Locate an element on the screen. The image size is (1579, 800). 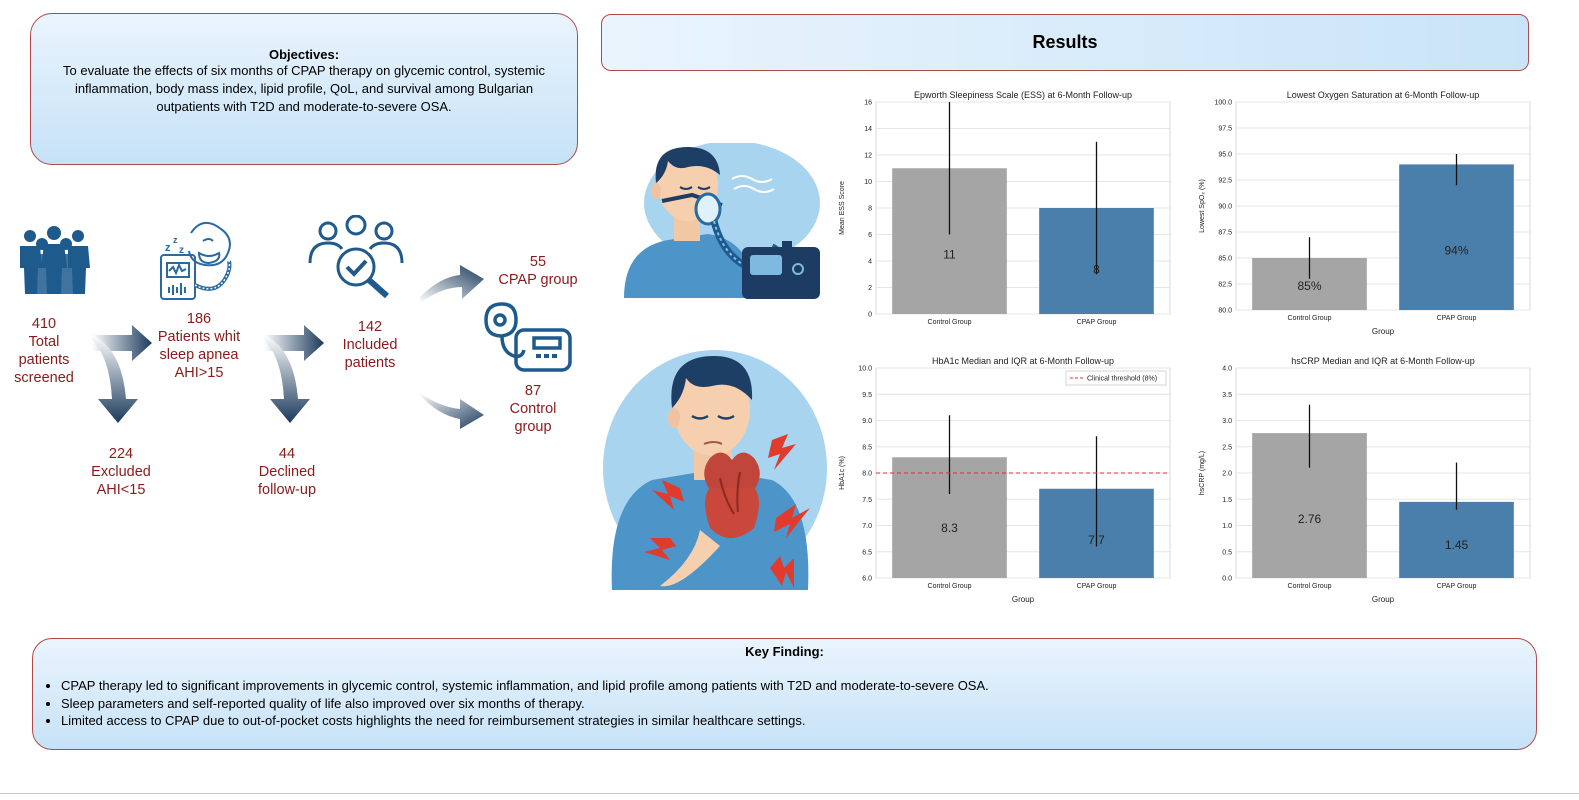
y-tick-label: 87.5 is located at coordinates (1225, 233).